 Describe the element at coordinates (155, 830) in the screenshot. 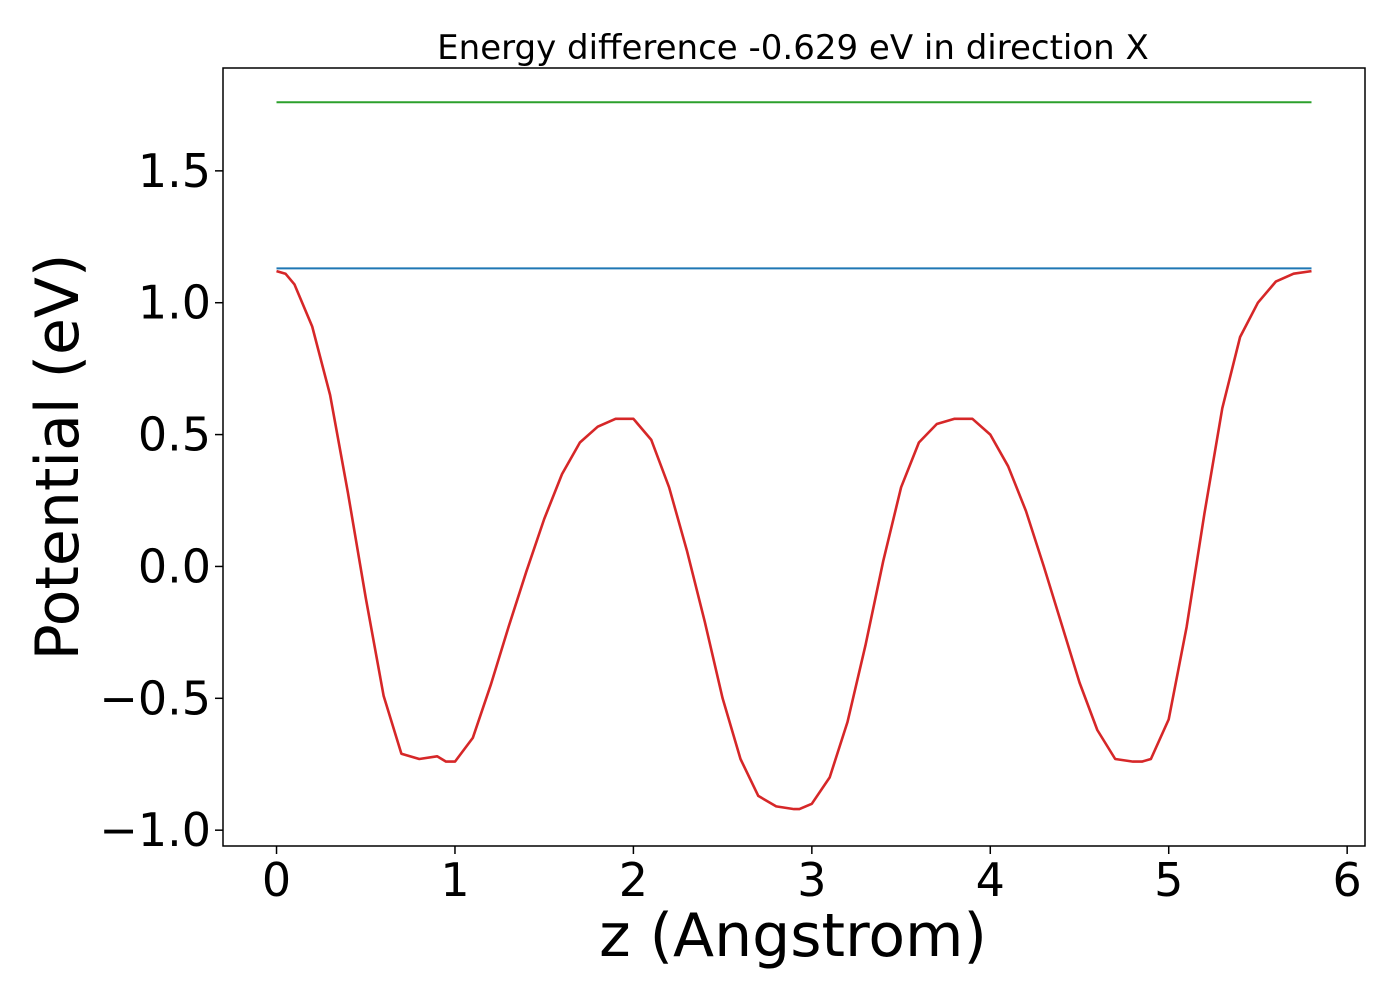

I see `y-tick-label: −1.0` at that location.